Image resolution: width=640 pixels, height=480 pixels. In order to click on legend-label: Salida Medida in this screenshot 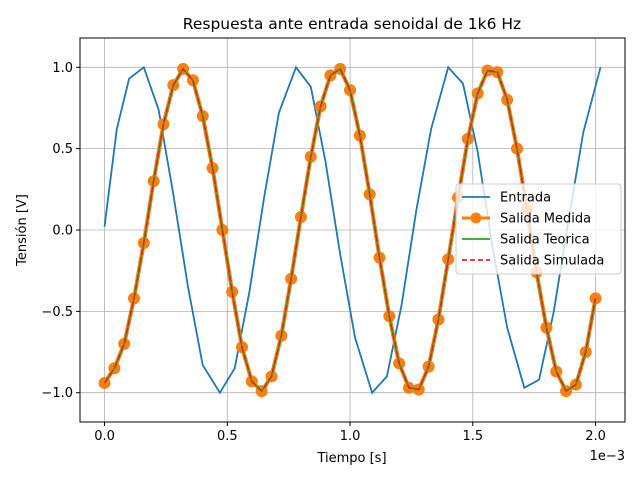, I will do `click(545, 219)`.